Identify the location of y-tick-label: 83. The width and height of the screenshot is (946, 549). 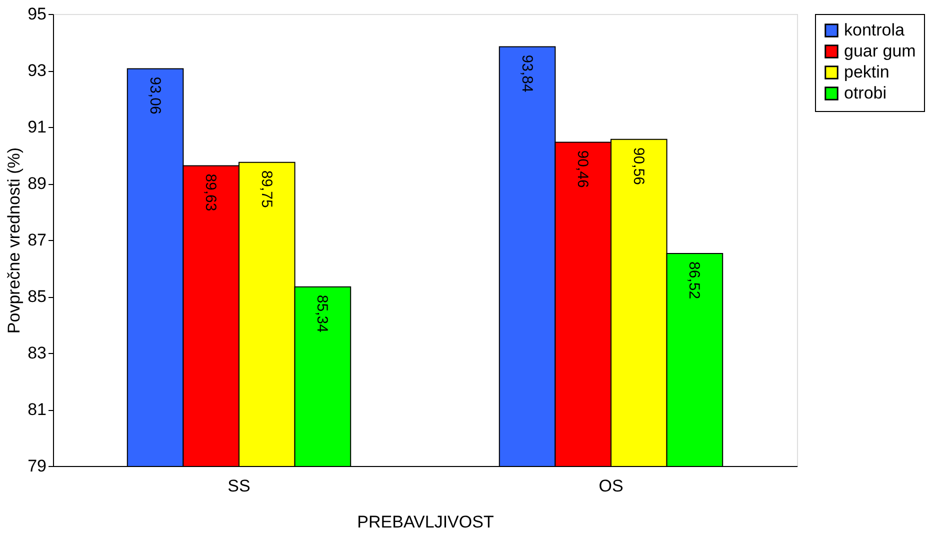
(37, 353).